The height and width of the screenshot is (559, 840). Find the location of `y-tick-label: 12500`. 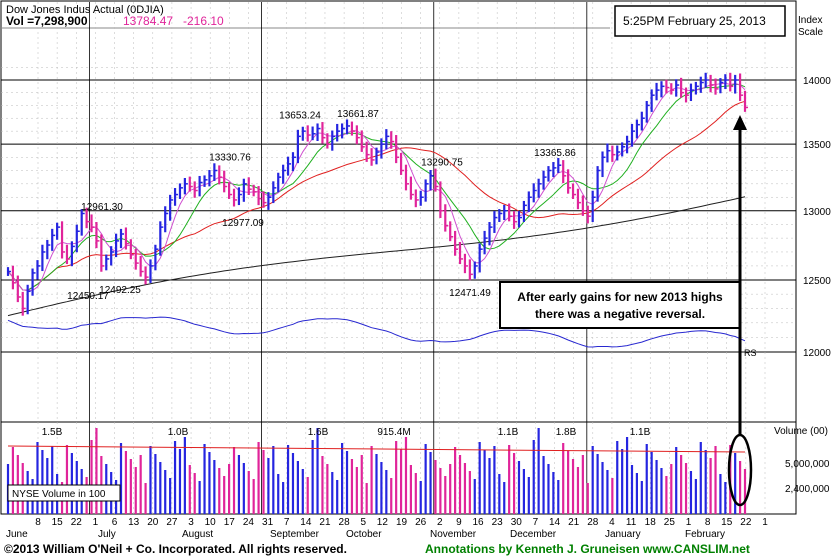

y-tick-label: 12500 is located at coordinates (817, 281).